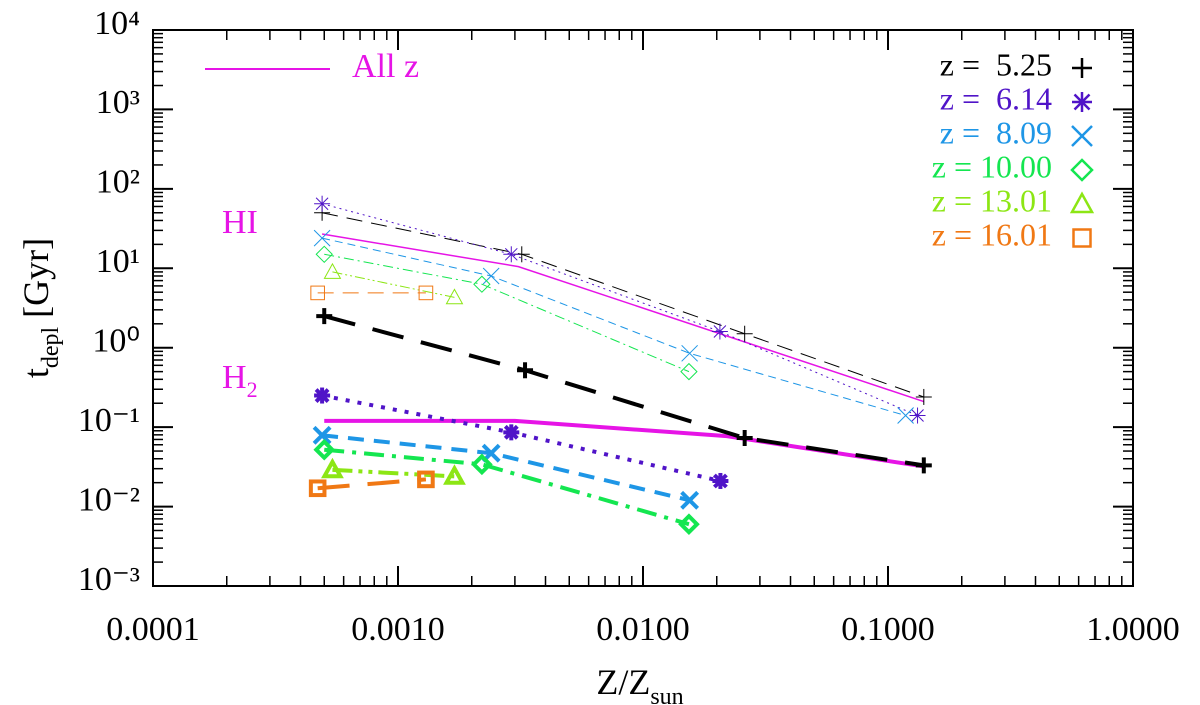  What do you see at coordinates (992, 234) in the screenshot?
I see `legend-label: z = 16.01` at bounding box center [992, 234].